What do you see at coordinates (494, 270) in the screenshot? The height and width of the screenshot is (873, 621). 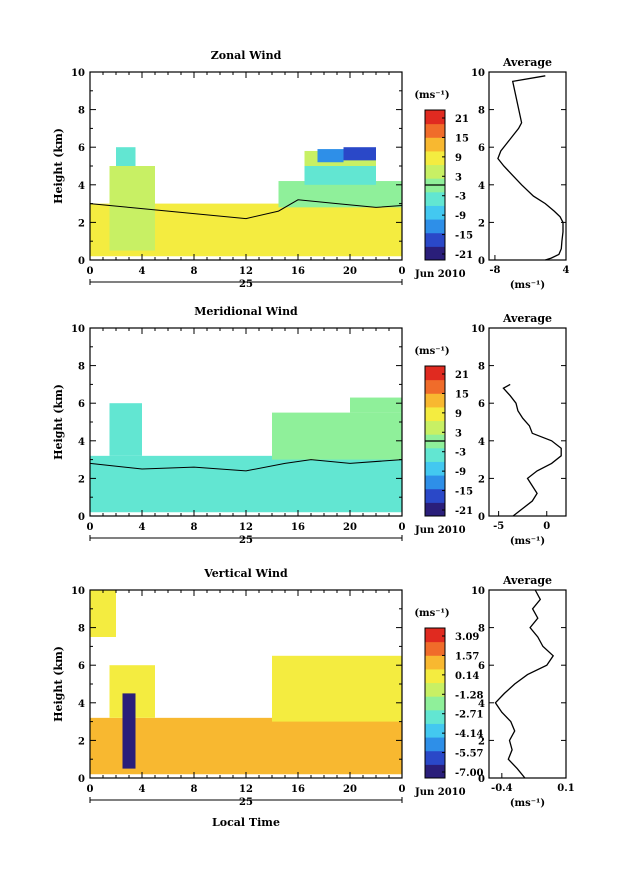 I see `profile-x-tick-label: -8` at bounding box center [494, 270].